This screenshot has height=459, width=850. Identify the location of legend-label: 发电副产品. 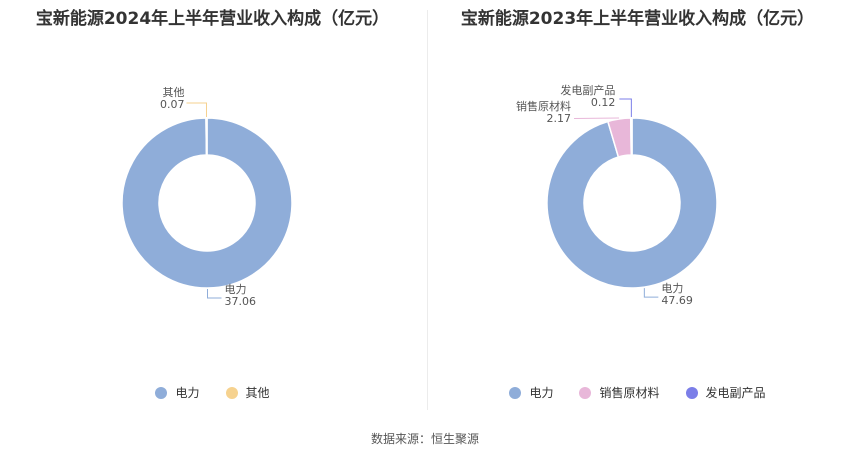
(735, 393).